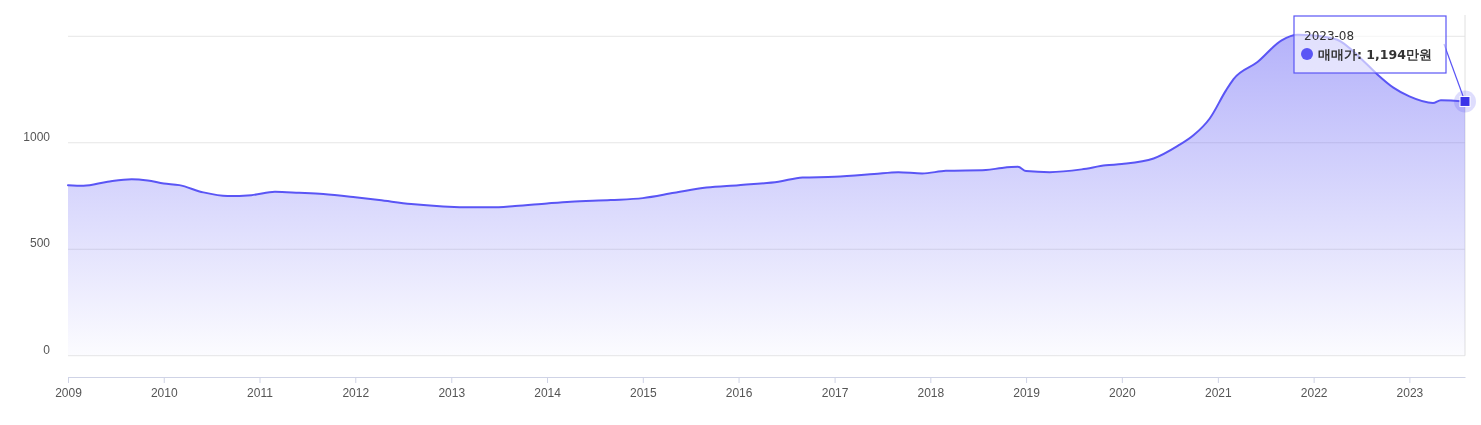 This screenshot has height=425, width=1481. What do you see at coordinates (1123, 392) in the screenshot?
I see `x-tick-label: 2020` at bounding box center [1123, 392].